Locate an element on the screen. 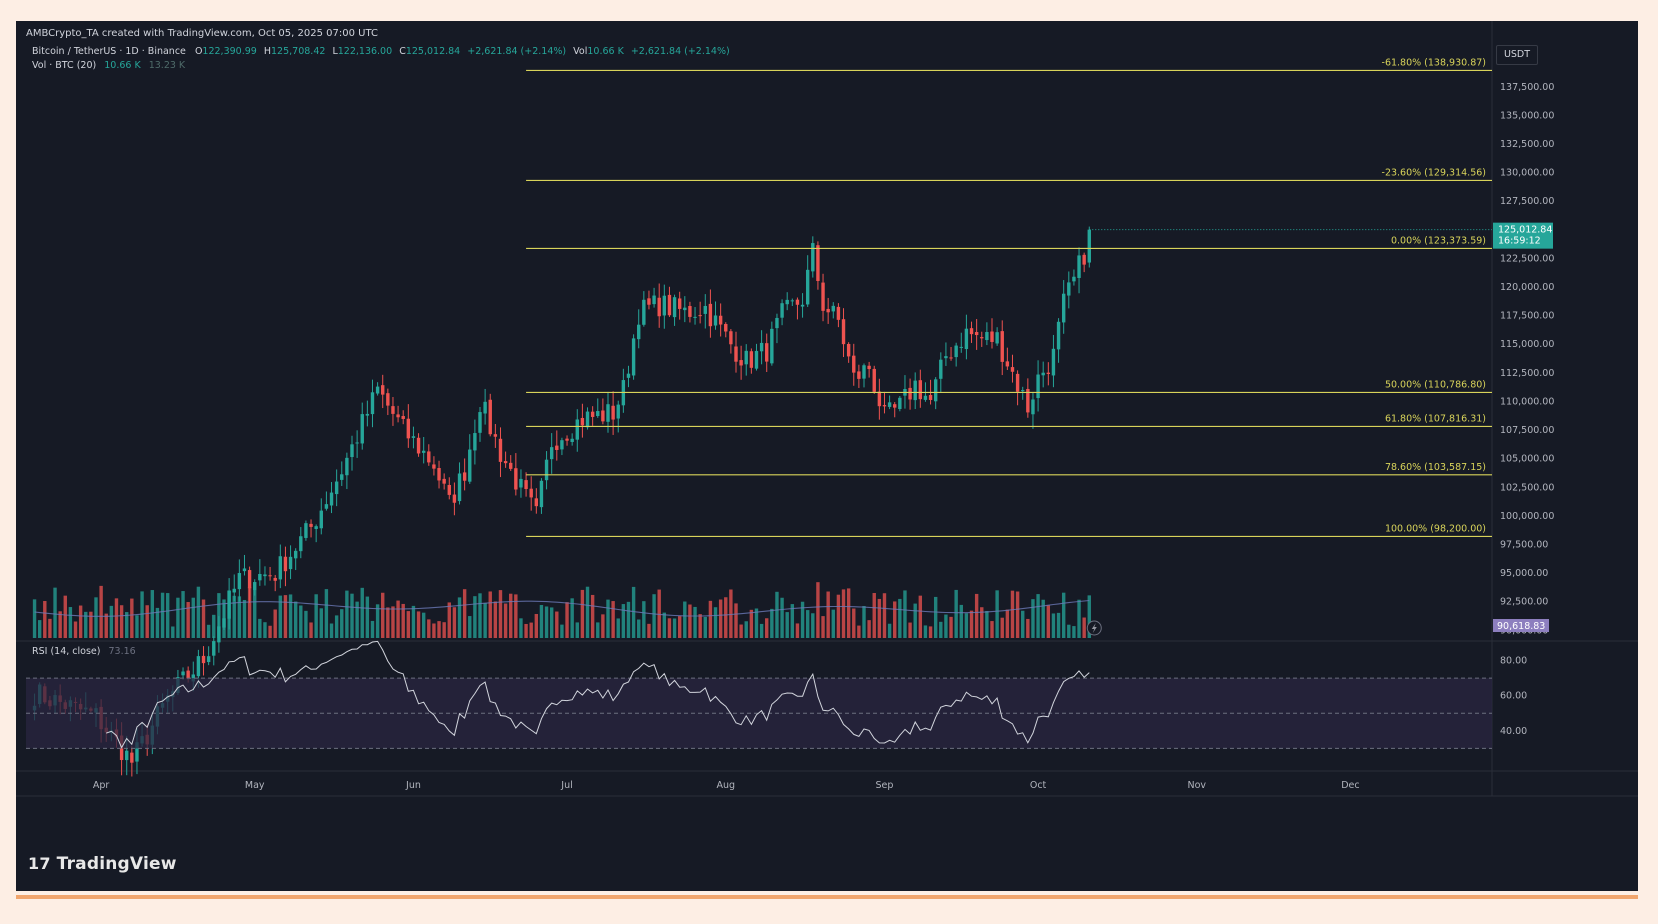 This screenshot has height=924, width=1658. currency-label: USDT is located at coordinates (1517, 54).